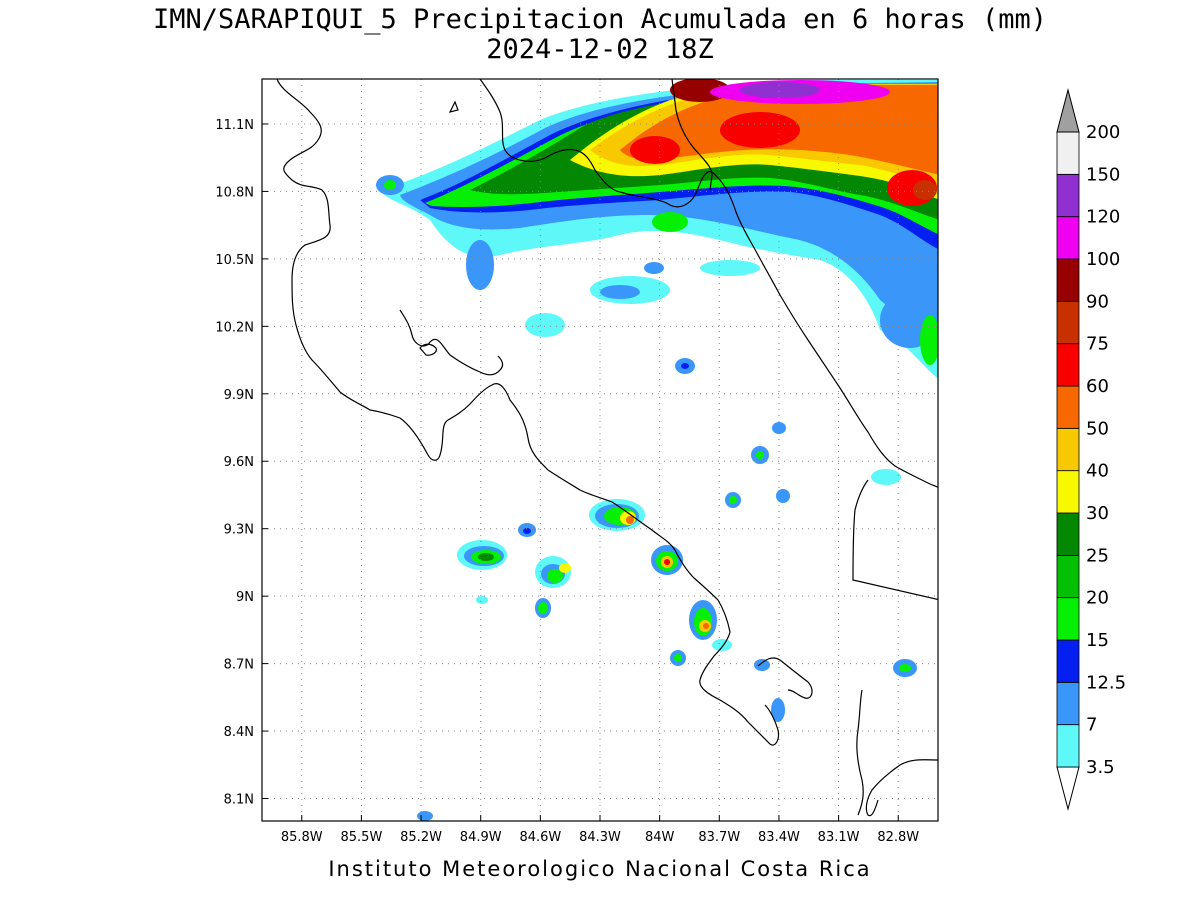  I want to click on colorbar-label: 200, so click(1103, 132).